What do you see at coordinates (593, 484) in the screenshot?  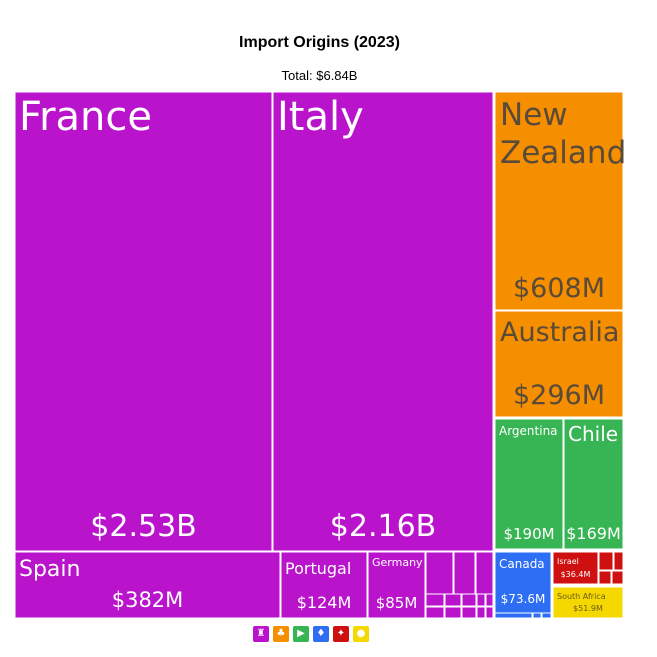 I see `tile-chile` at bounding box center [593, 484].